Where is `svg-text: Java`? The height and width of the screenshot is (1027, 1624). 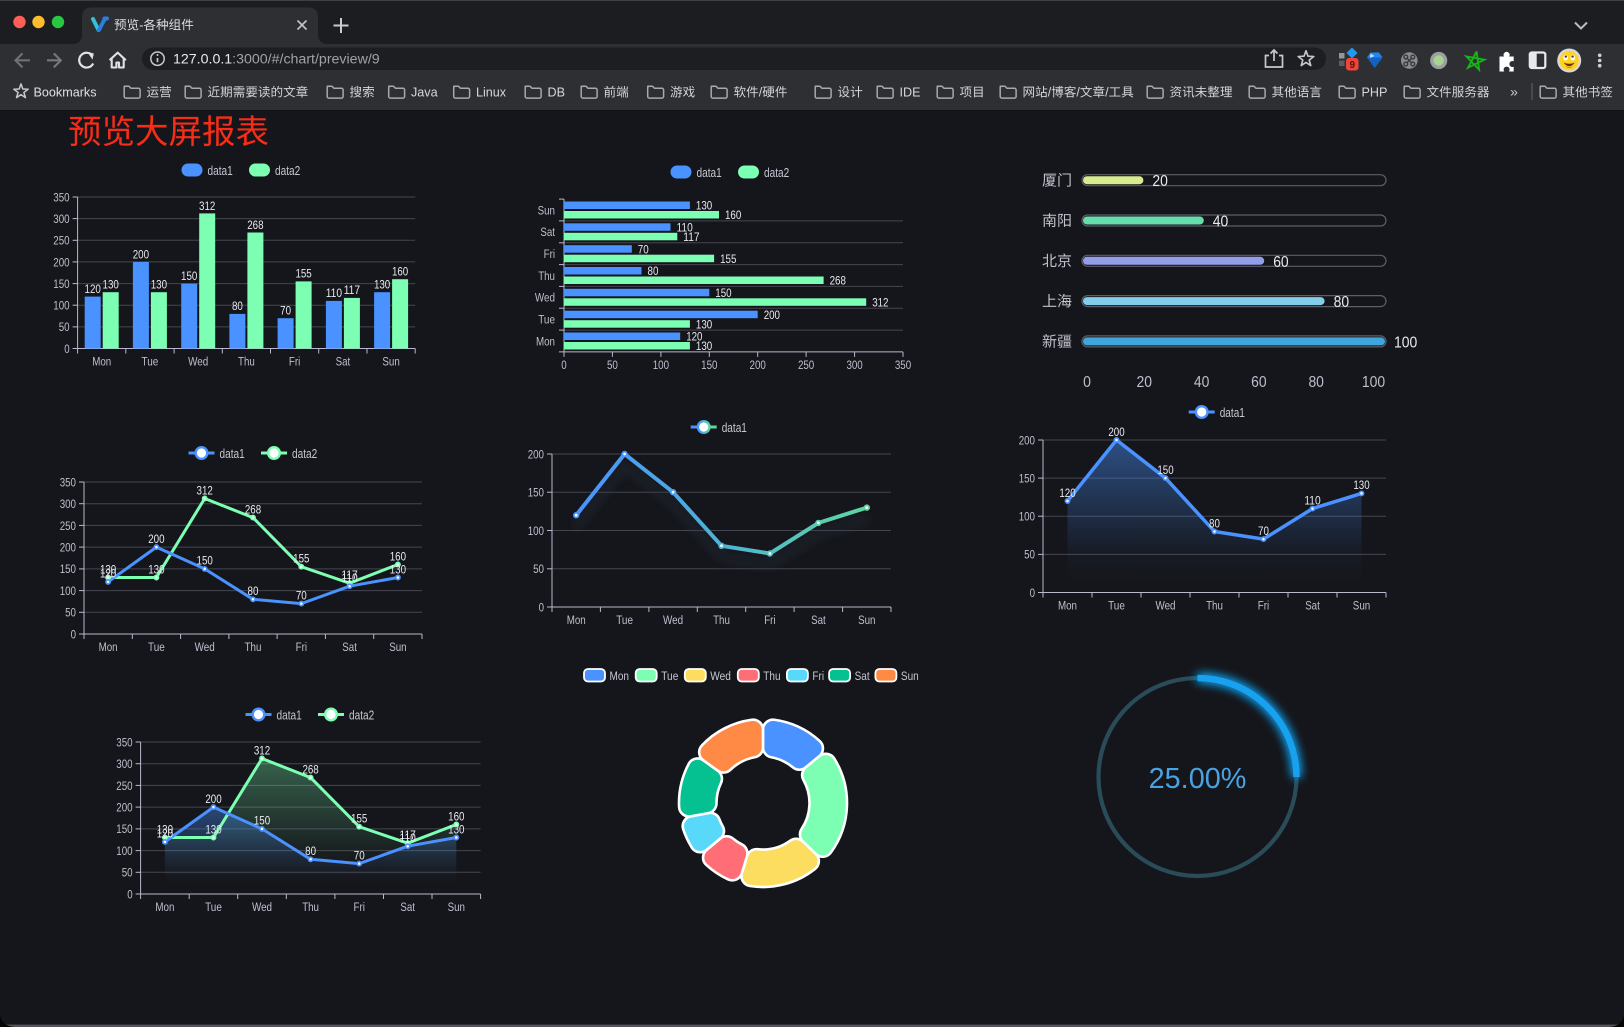
svg-text: Java is located at coordinates (424, 93).